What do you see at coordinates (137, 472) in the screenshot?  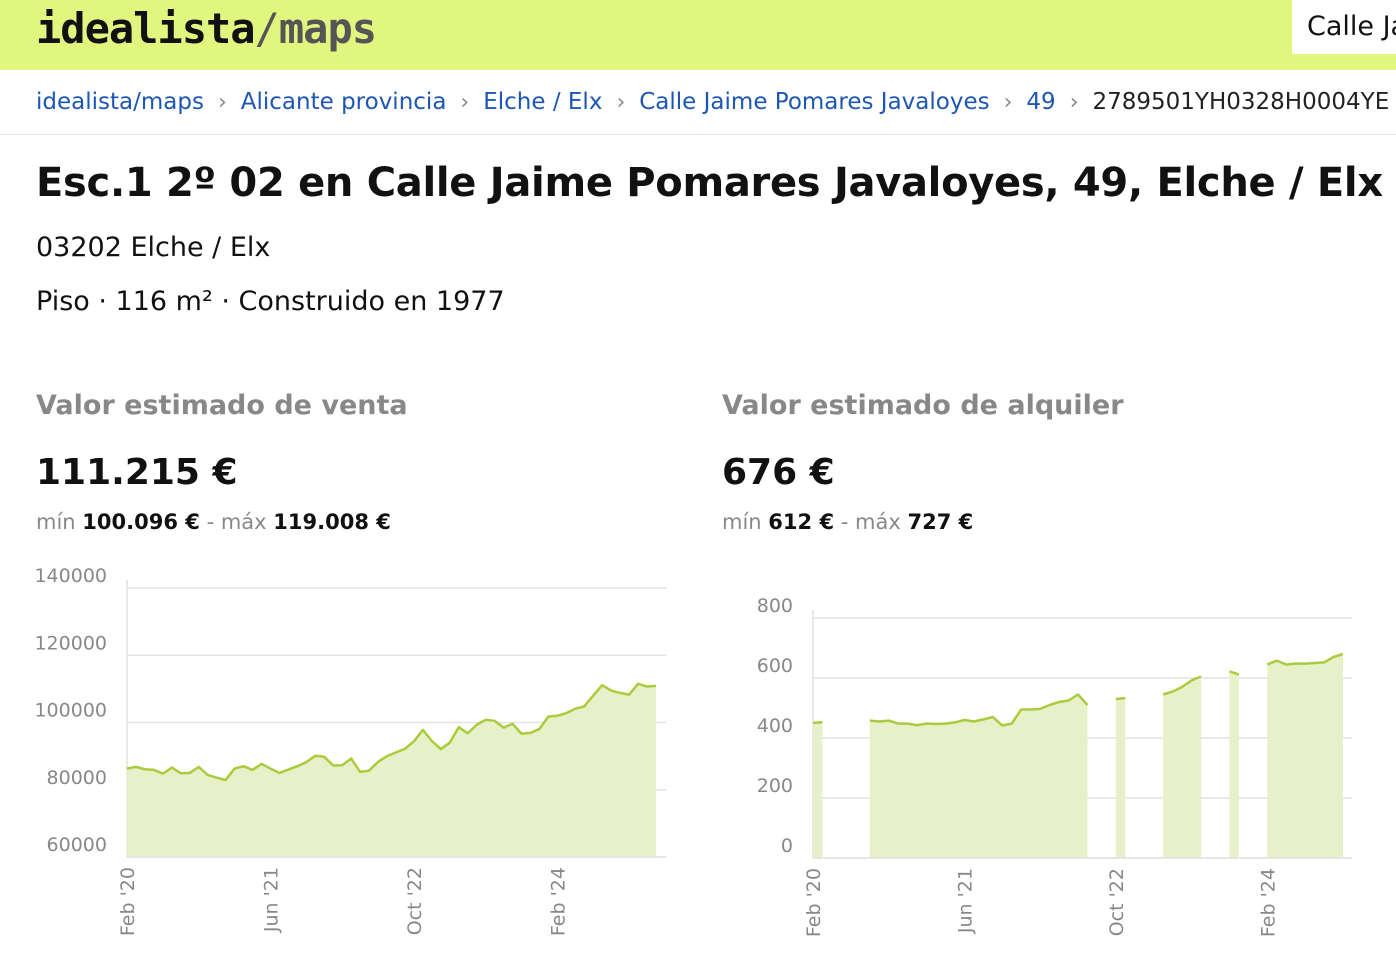 I see `sale-estimate-value: 111.215 €` at bounding box center [137, 472].